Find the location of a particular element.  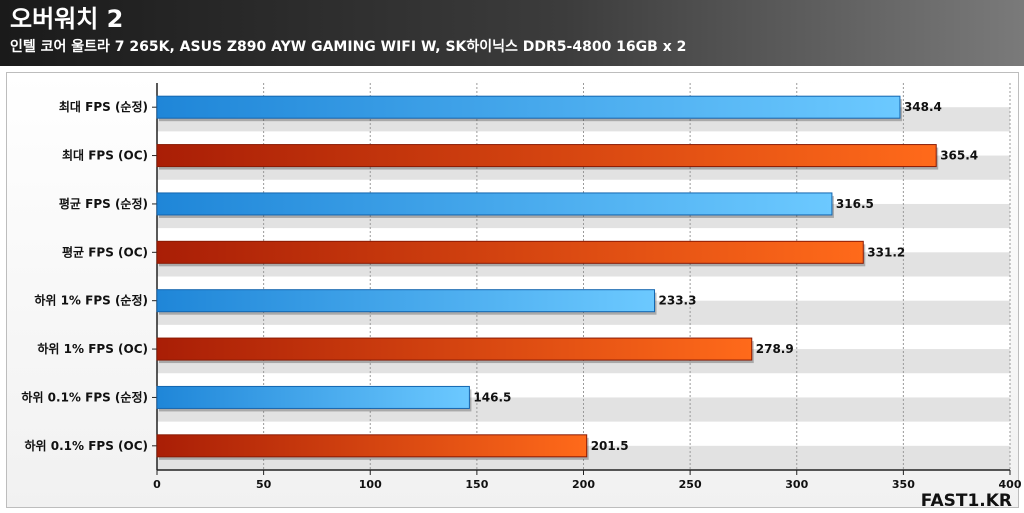

value-label: 365.4 is located at coordinates (959, 156).